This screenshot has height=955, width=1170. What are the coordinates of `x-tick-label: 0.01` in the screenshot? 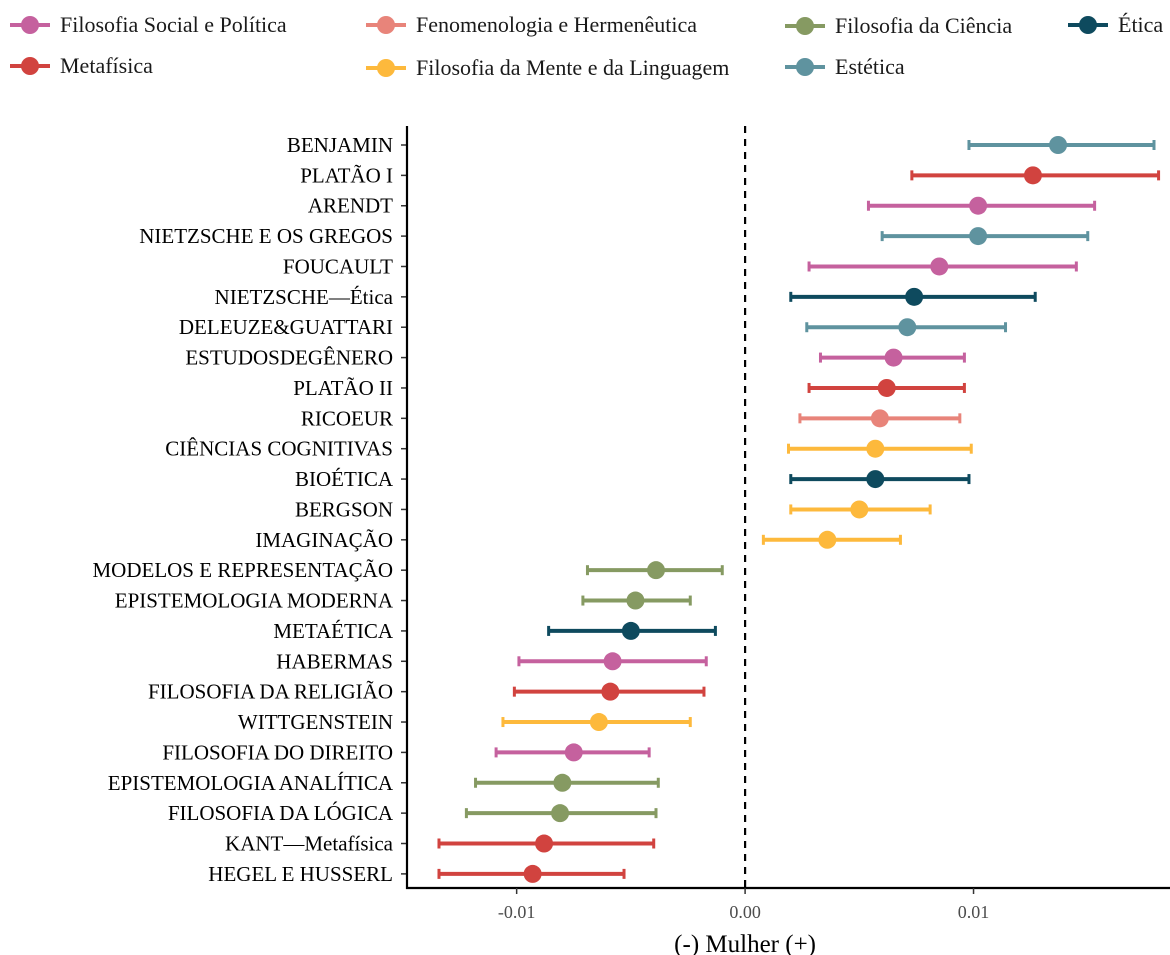 It's located at (974, 912).